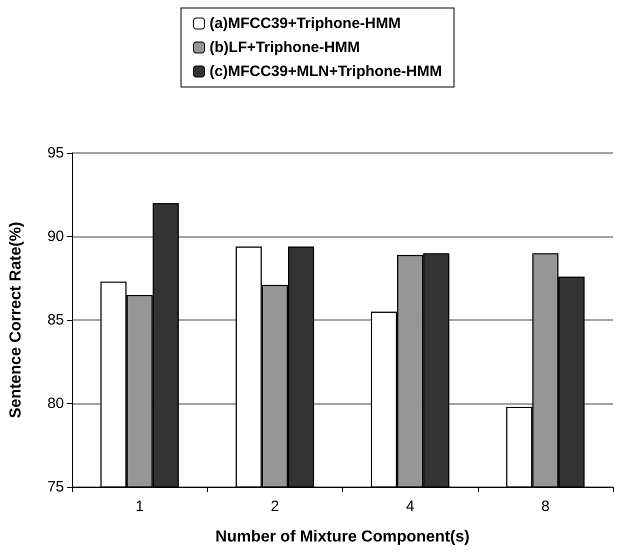 This screenshot has height=557, width=635. What do you see at coordinates (342, 537) in the screenshot?
I see `x-axis-title: Number of Mixture Component(s)` at bounding box center [342, 537].